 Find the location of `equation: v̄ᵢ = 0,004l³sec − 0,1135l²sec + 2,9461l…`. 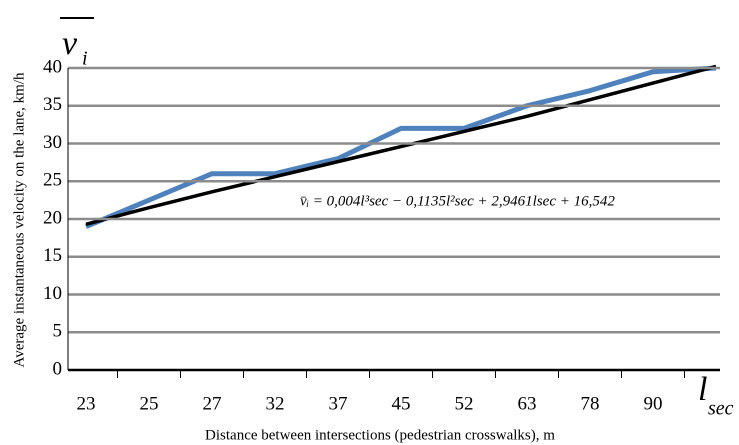

equation: v̄ᵢ = 0,004l³sec − 0,1135l²sec + 2,9461l… is located at coordinates (457, 201).